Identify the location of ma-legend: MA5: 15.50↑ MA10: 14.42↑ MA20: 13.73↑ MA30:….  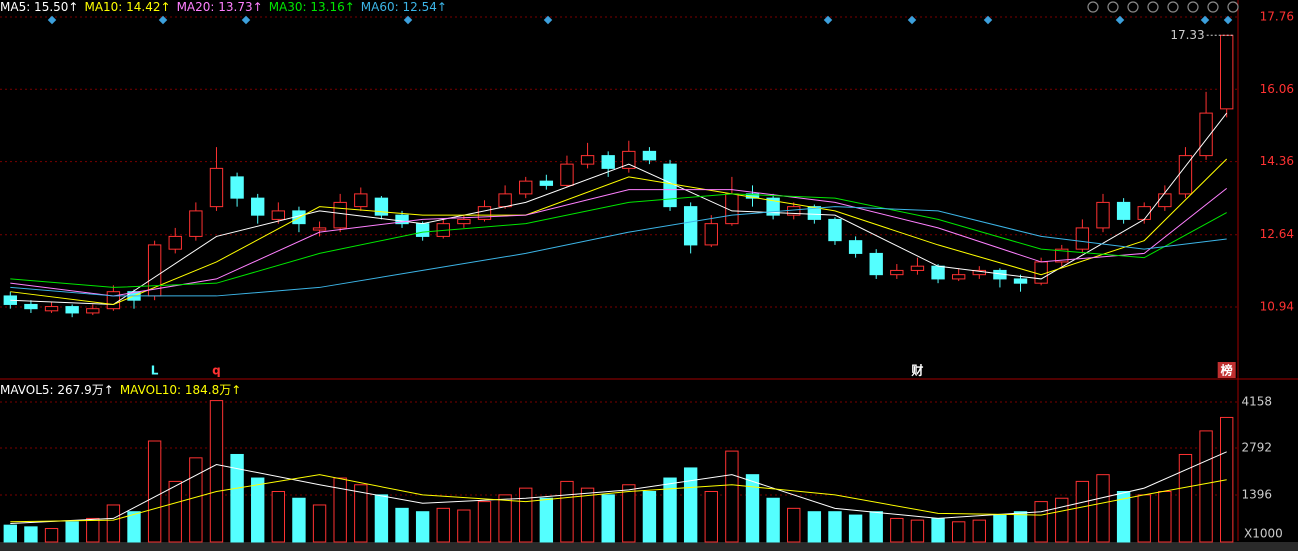
(226, 7).